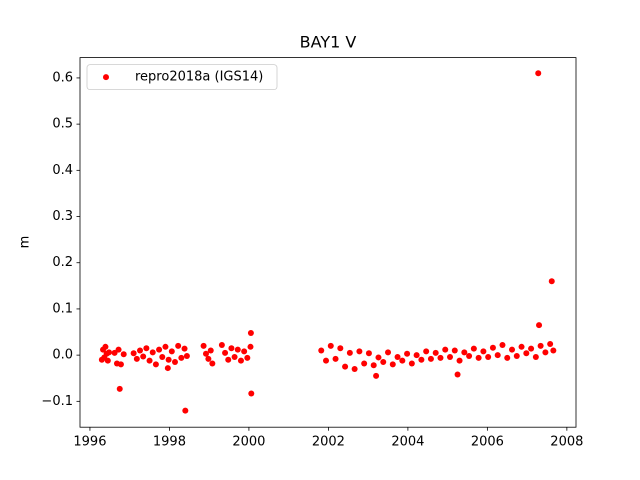 The image size is (640, 480). What do you see at coordinates (89, 442) in the screenshot?
I see `x-tick-label: 1996` at bounding box center [89, 442].